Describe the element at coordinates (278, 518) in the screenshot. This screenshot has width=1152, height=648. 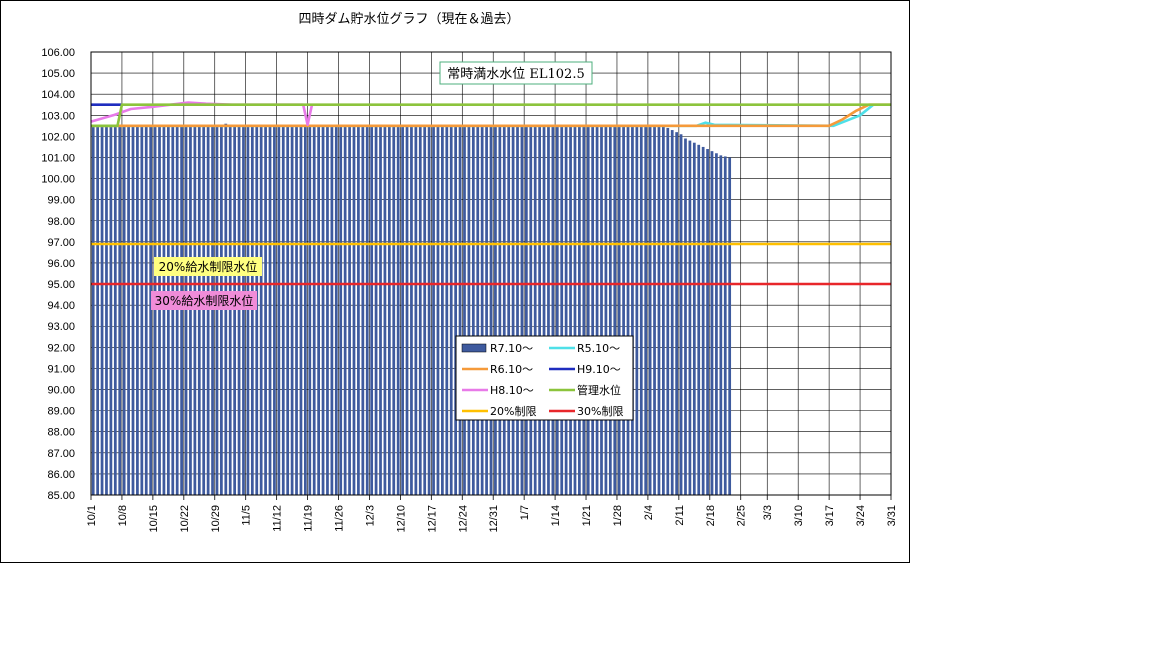
I see `x-tick-label: 11/12` at that location.